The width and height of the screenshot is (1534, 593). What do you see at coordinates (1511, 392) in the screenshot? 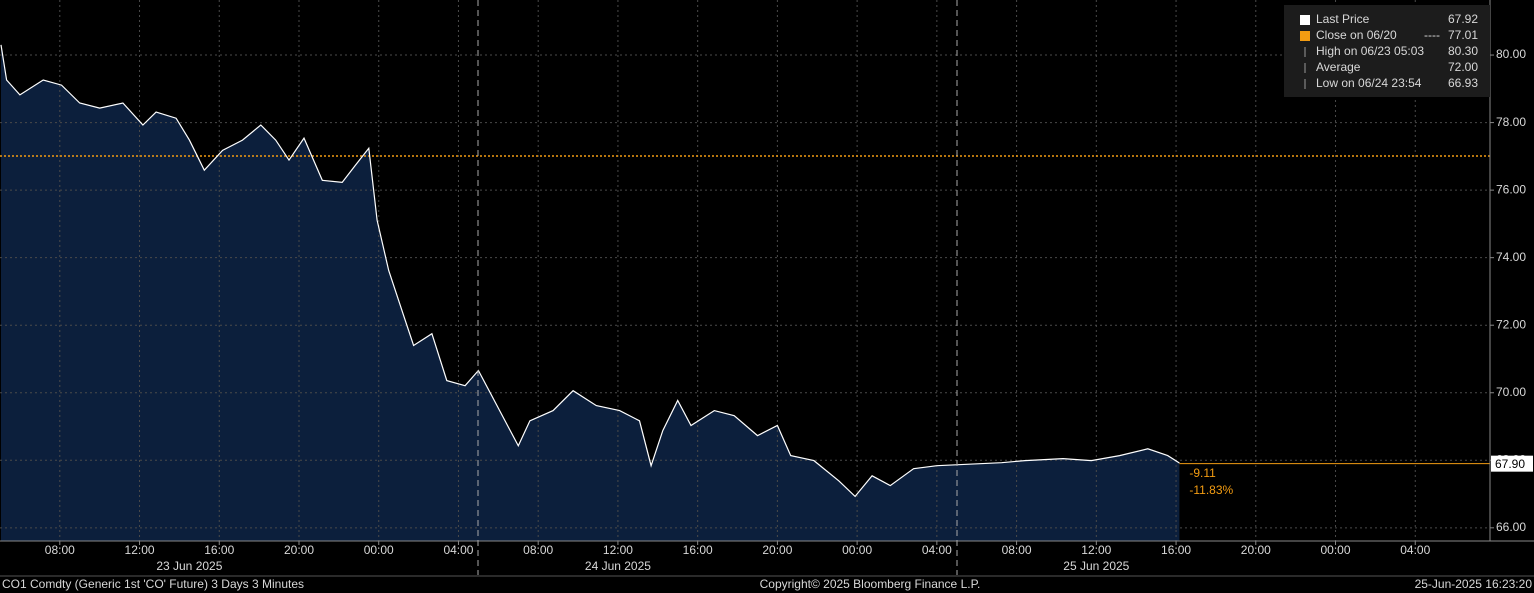
I see `y-tick-label: 70.00` at bounding box center [1511, 392].